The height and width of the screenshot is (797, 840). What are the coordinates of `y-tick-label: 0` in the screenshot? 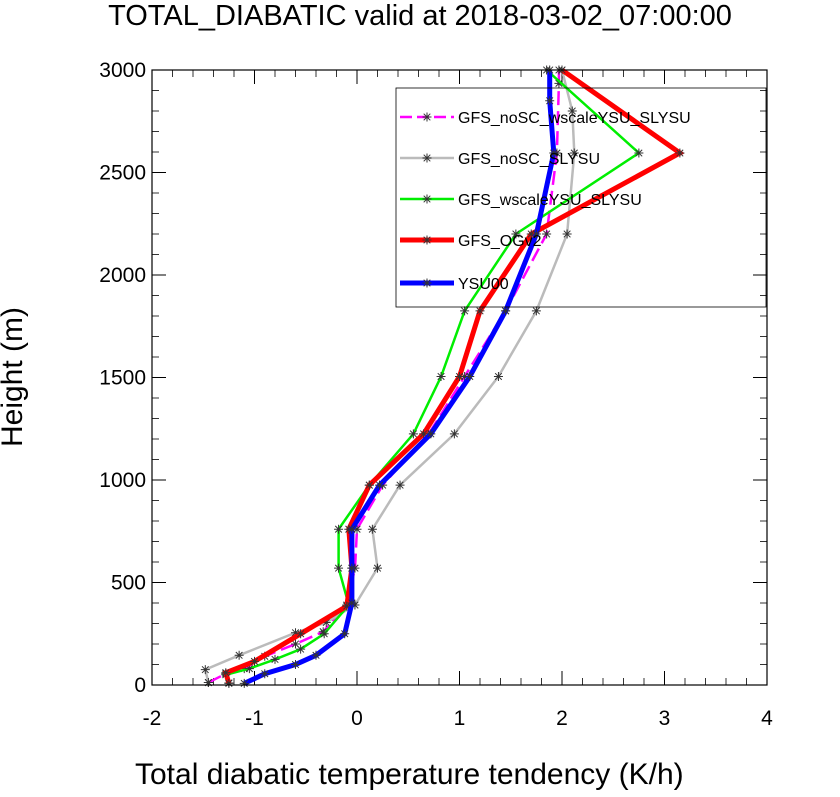 It's located at (140, 685).